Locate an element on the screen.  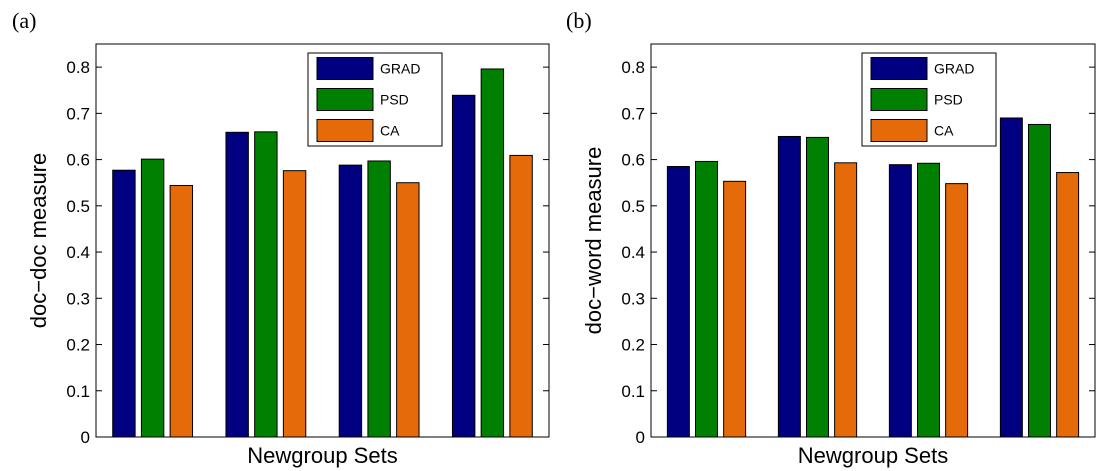
y-axis-label: doc−word measure is located at coordinates (593, 241).